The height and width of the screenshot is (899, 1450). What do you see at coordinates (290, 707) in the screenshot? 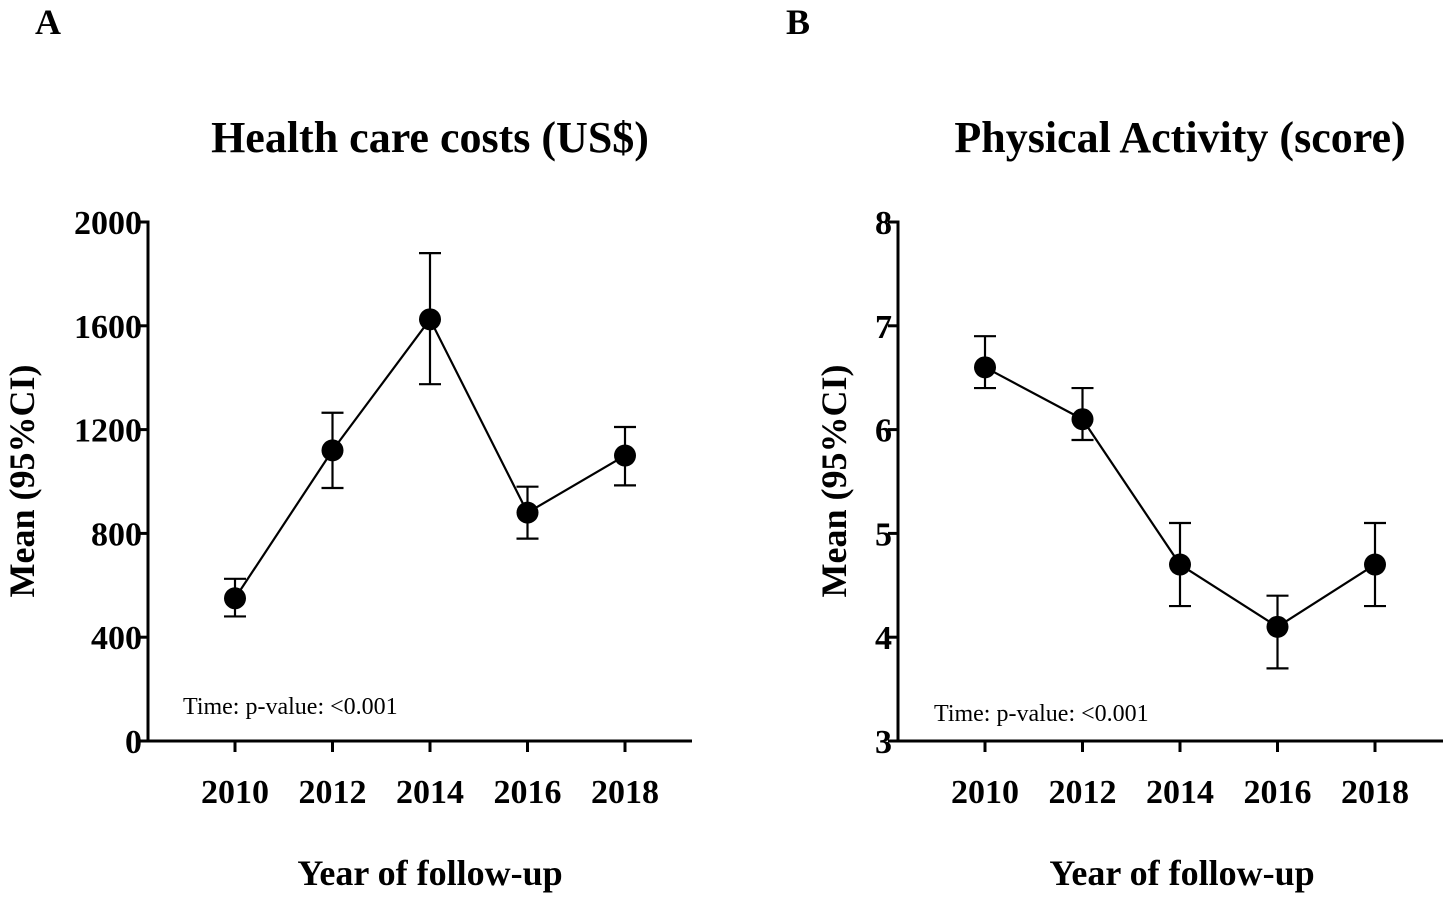
I see `p-value-annotation-a: Time: p-value: <0.001` at bounding box center [290, 707].